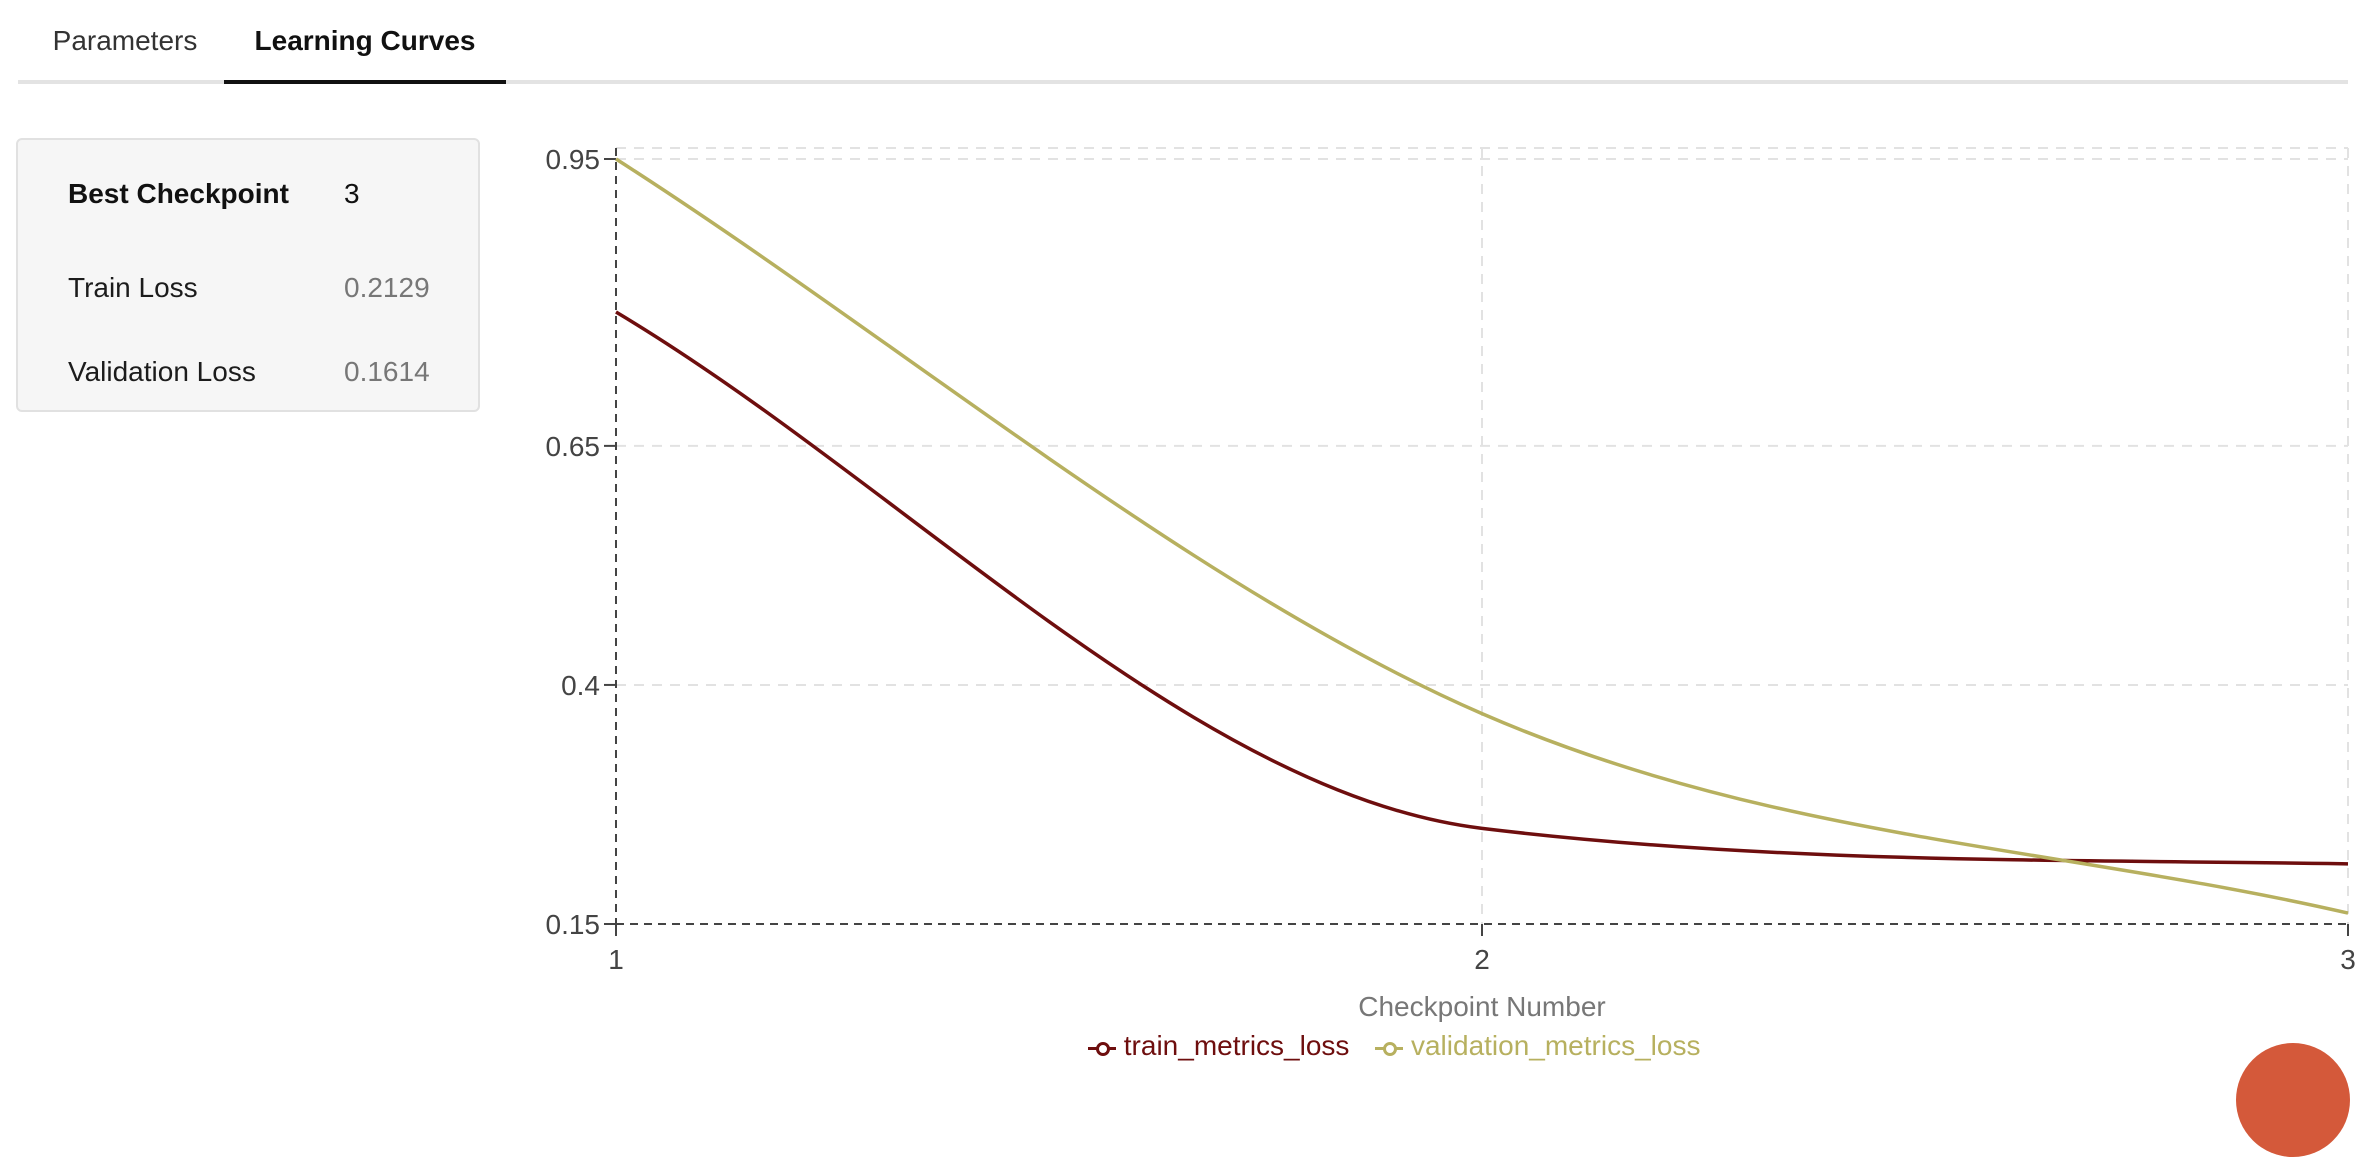 This screenshot has width=2378, height=1157. What do you see at coordinates (352, 193) in the screenshot?
I see `best-checkpoint-value: 3` at bounding box center [352, 193].